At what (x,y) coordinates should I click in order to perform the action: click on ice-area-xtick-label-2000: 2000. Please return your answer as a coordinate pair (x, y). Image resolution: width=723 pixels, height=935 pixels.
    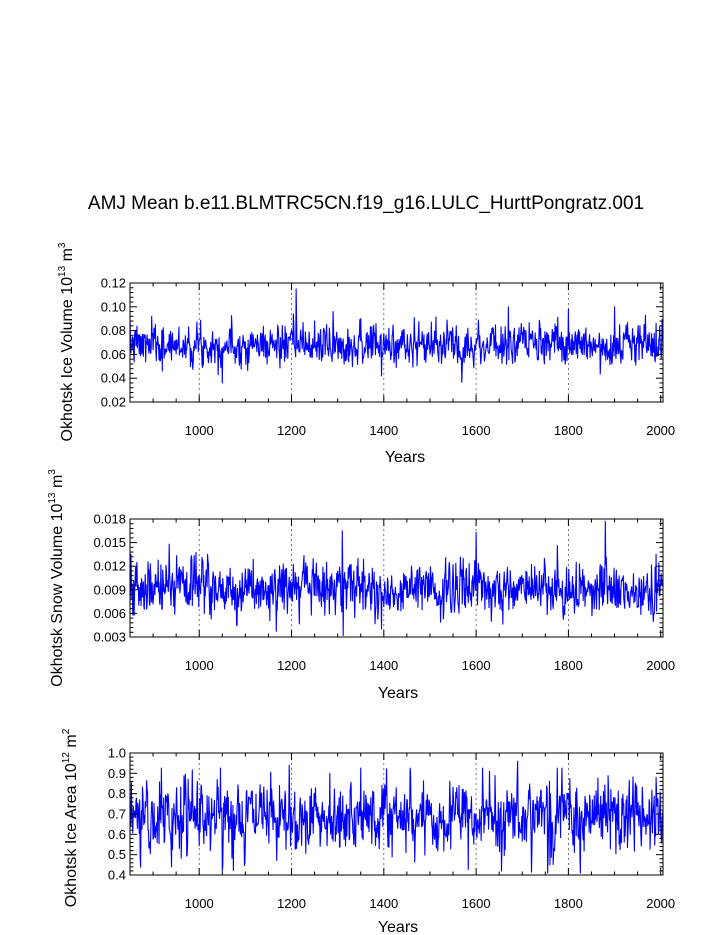
    Looking at the image, I should click on (660, 903).